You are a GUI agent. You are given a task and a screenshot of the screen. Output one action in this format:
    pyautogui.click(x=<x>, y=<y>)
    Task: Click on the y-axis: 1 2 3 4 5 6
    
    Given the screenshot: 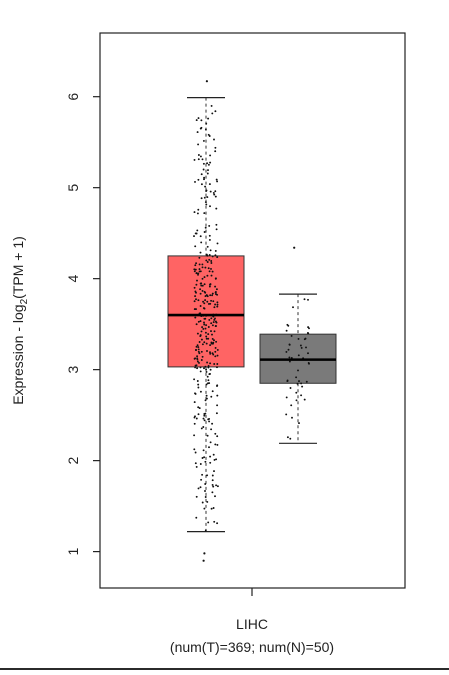 What is the action you would take?
    pyautogui.click(x=82, y=324)
    